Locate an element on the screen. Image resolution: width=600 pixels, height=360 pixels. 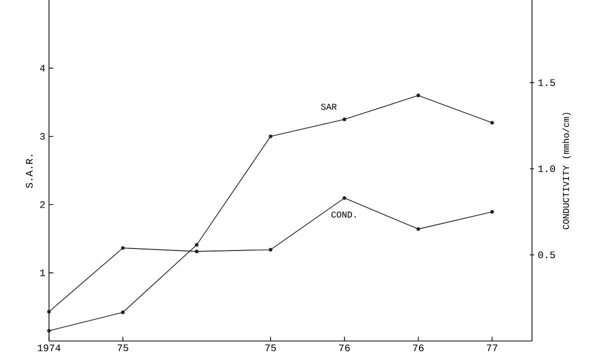
y2-axis-title: CONDUCTIVITY (mmho/cm) is located at coordinates (566, 171).